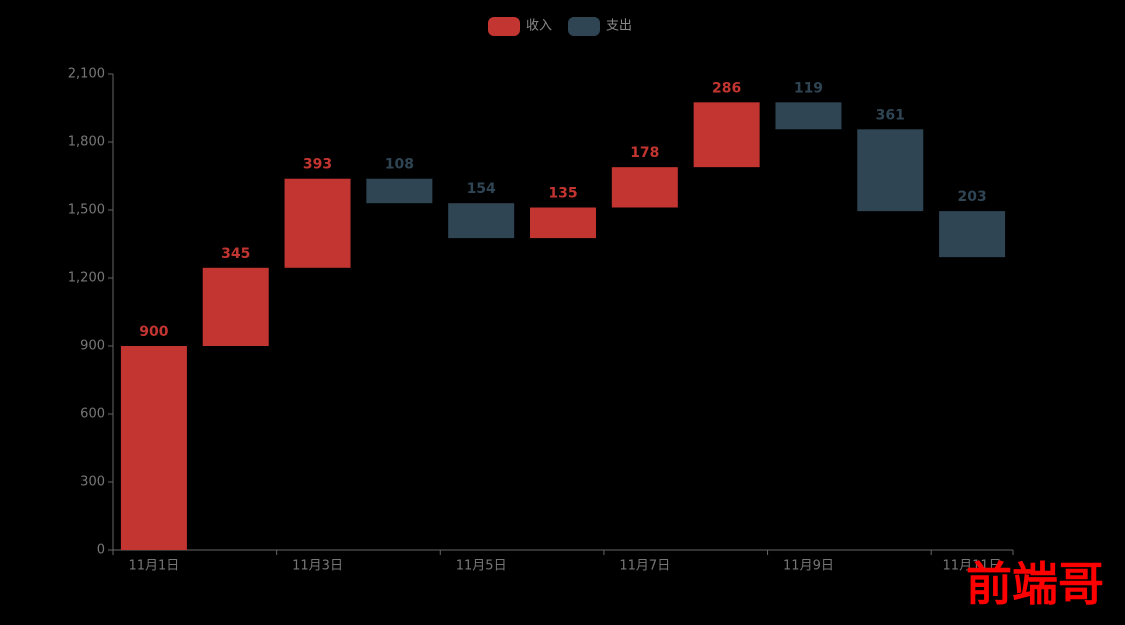 This screenshot has width=1125, height=625. What do you see at coordinates (153, 566) in the screenshot?
I see `x-tick-label: 11月1日` at bounding box center [153, 566].